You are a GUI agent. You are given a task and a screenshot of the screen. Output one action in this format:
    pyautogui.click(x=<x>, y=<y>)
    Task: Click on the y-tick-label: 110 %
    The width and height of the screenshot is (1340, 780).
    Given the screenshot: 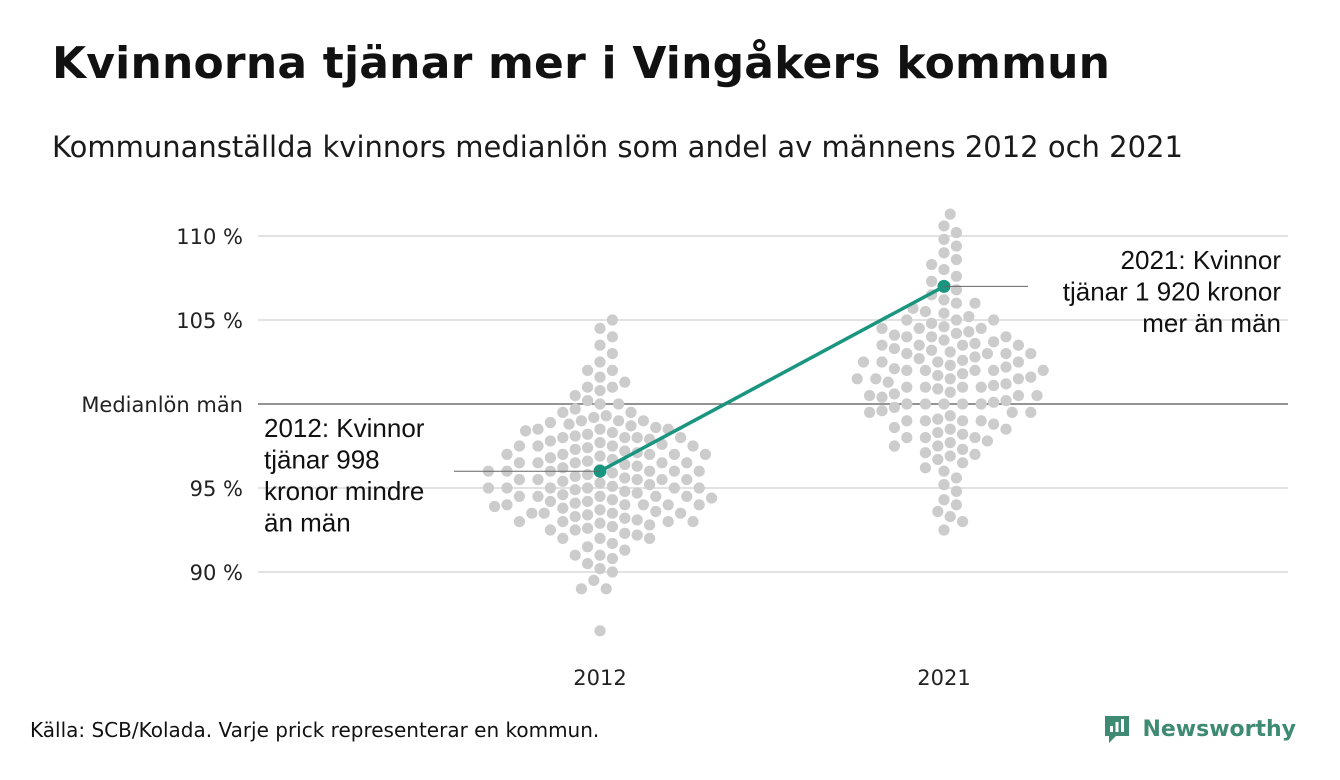 What is the action you would take?
    pyautogui.click(x=209, y=237)
    